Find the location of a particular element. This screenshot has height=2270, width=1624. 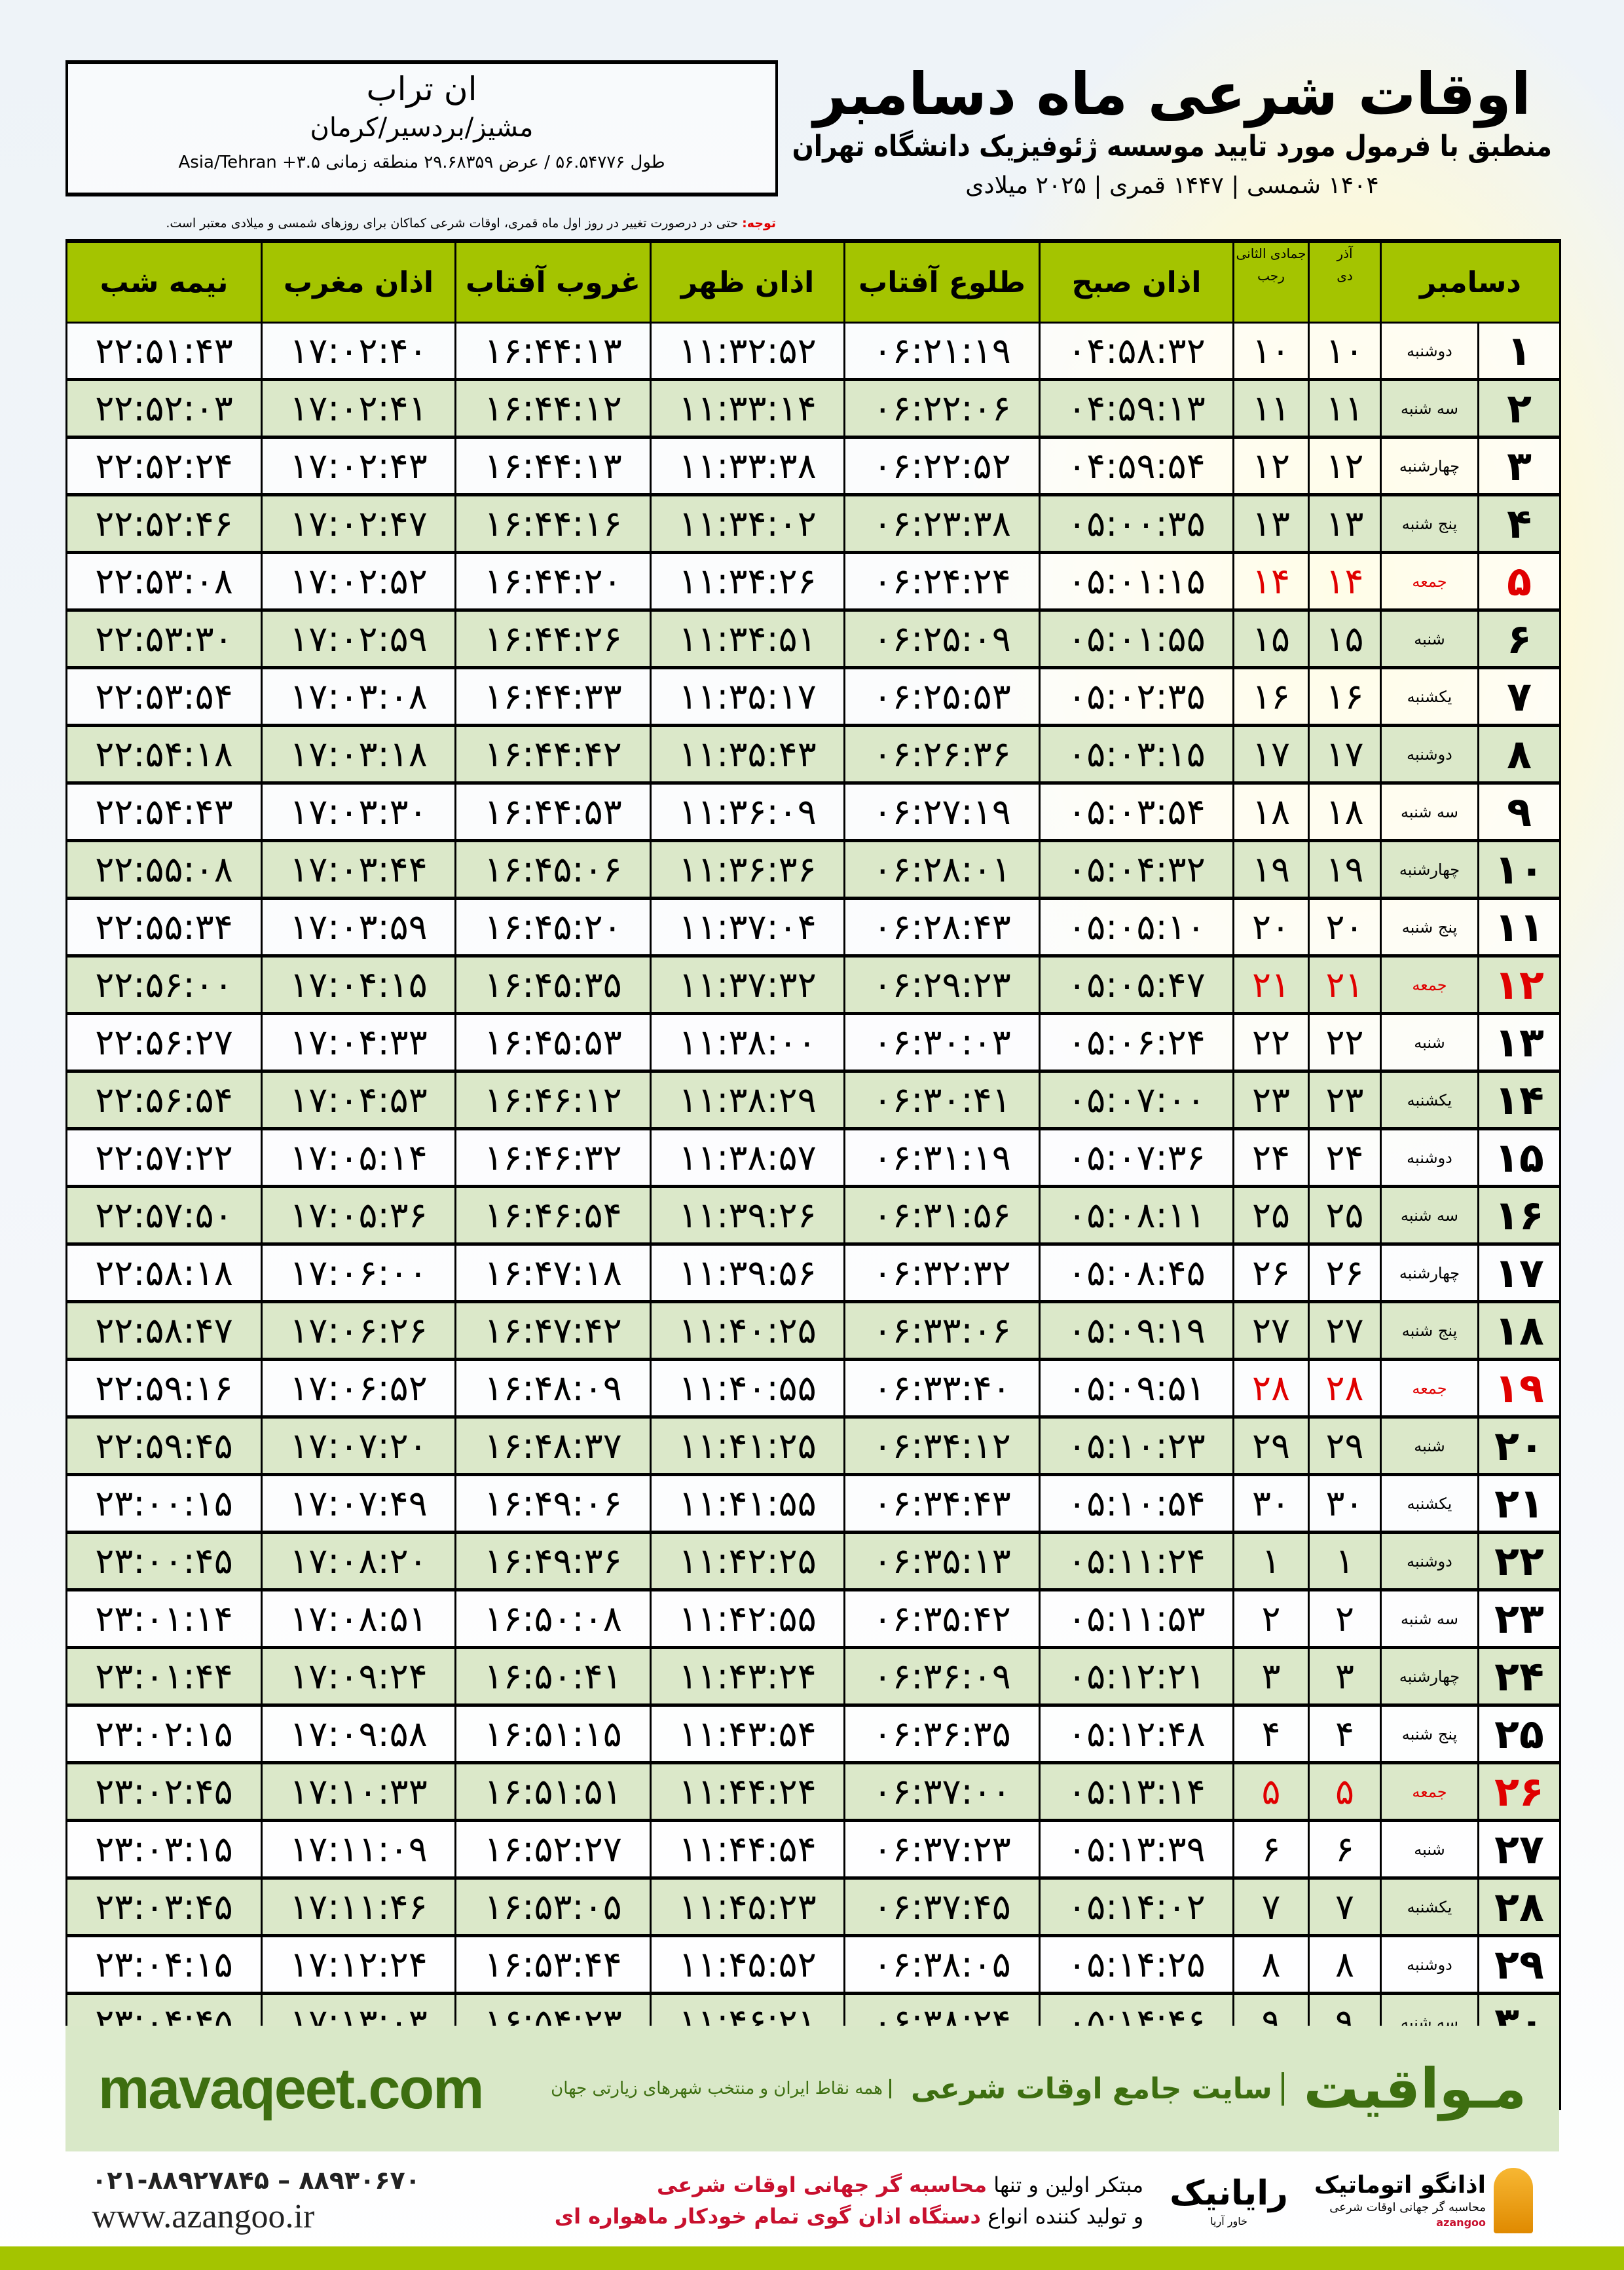

cell-sunset: ۱۶:۴۵:۰۶ is located at coordinates (553, 870).